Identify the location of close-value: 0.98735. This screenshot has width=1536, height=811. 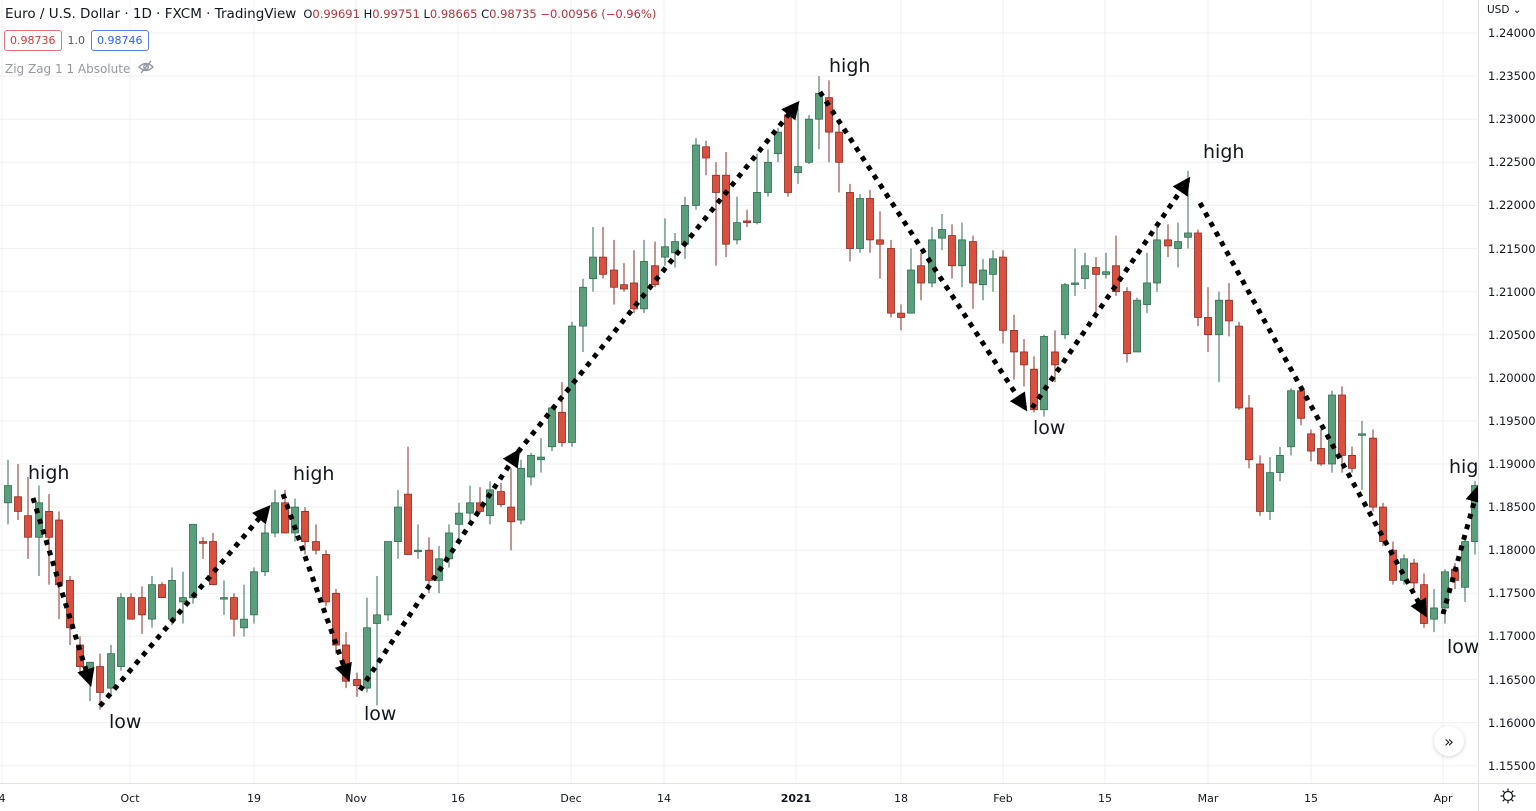
(513, 14).